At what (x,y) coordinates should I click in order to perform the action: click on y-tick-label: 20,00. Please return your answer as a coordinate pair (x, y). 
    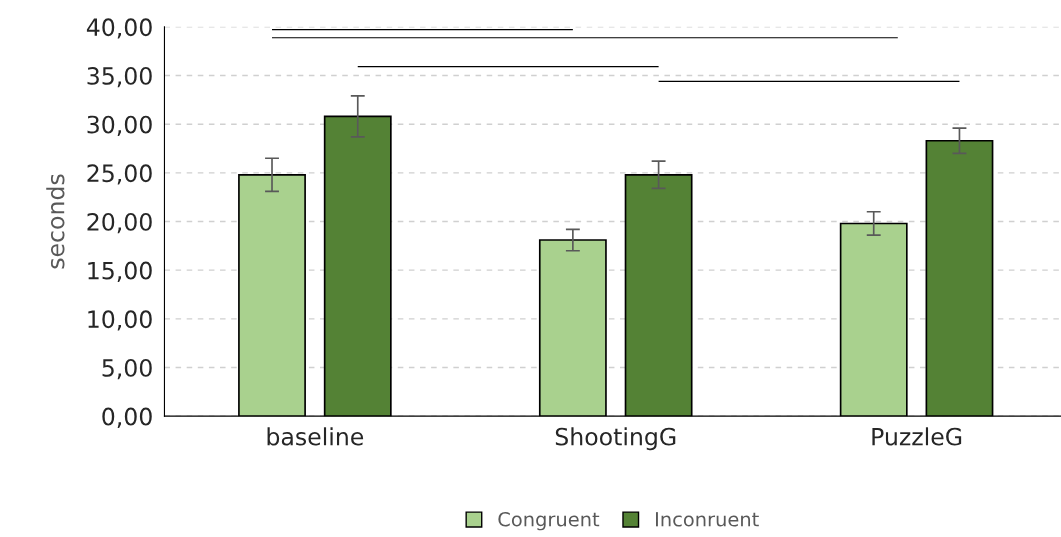
    Looking at the image, I should click on (119, 223).